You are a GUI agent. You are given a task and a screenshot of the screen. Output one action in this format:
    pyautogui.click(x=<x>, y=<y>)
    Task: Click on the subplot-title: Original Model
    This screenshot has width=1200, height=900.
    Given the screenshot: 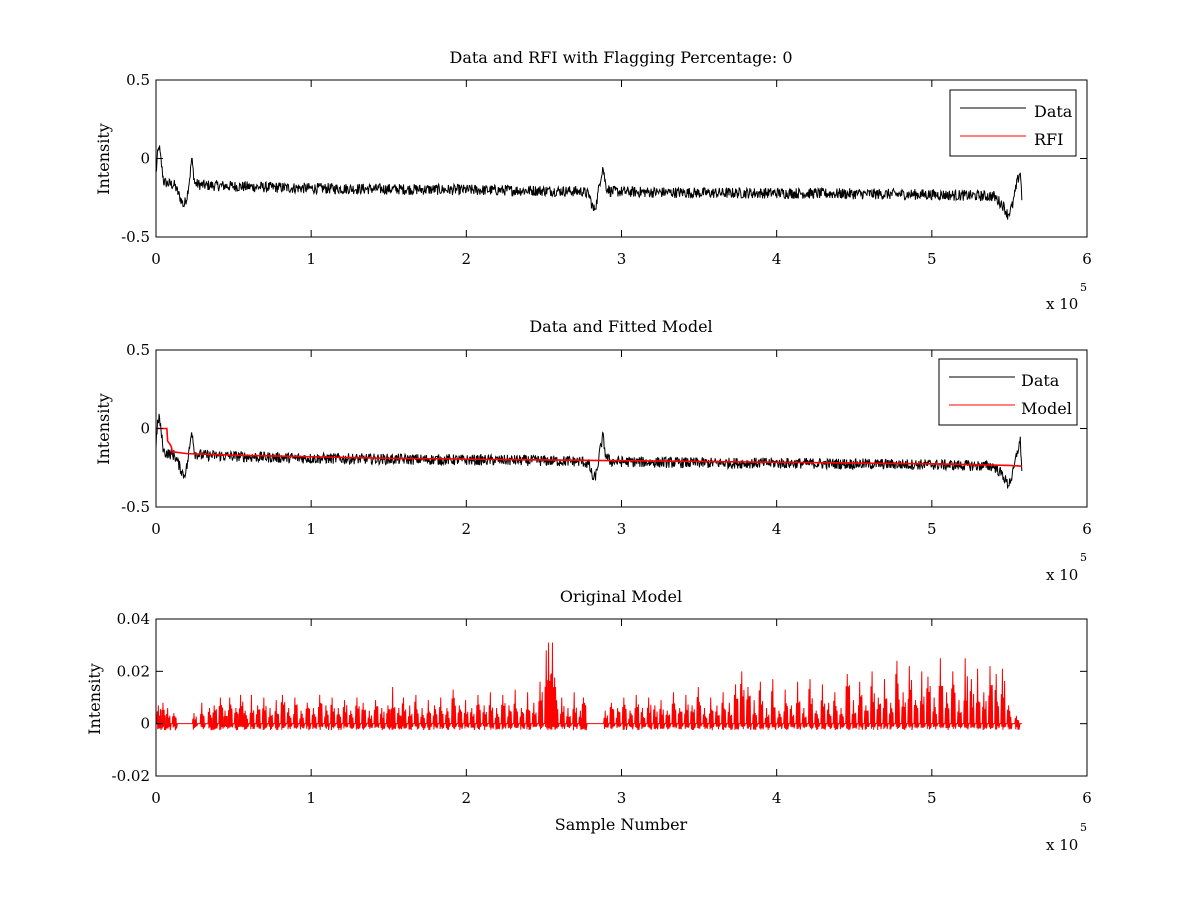 What is the action you would take?
    pyautogui.click(x=621, y=596)
    